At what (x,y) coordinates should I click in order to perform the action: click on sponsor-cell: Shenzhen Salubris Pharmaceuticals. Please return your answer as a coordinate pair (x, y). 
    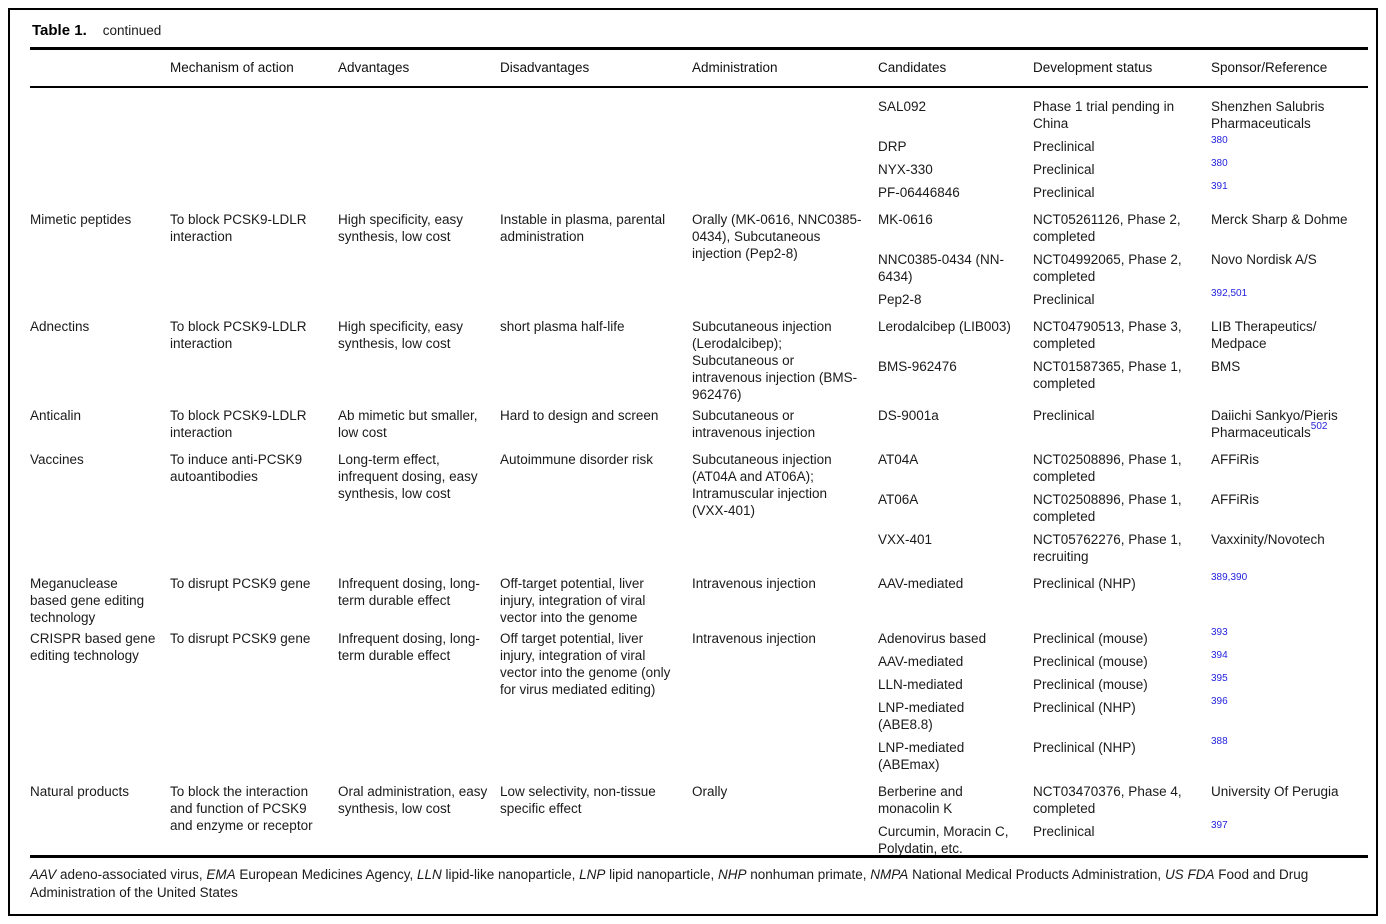
    Looking at the image, I should click on (1289, 115).